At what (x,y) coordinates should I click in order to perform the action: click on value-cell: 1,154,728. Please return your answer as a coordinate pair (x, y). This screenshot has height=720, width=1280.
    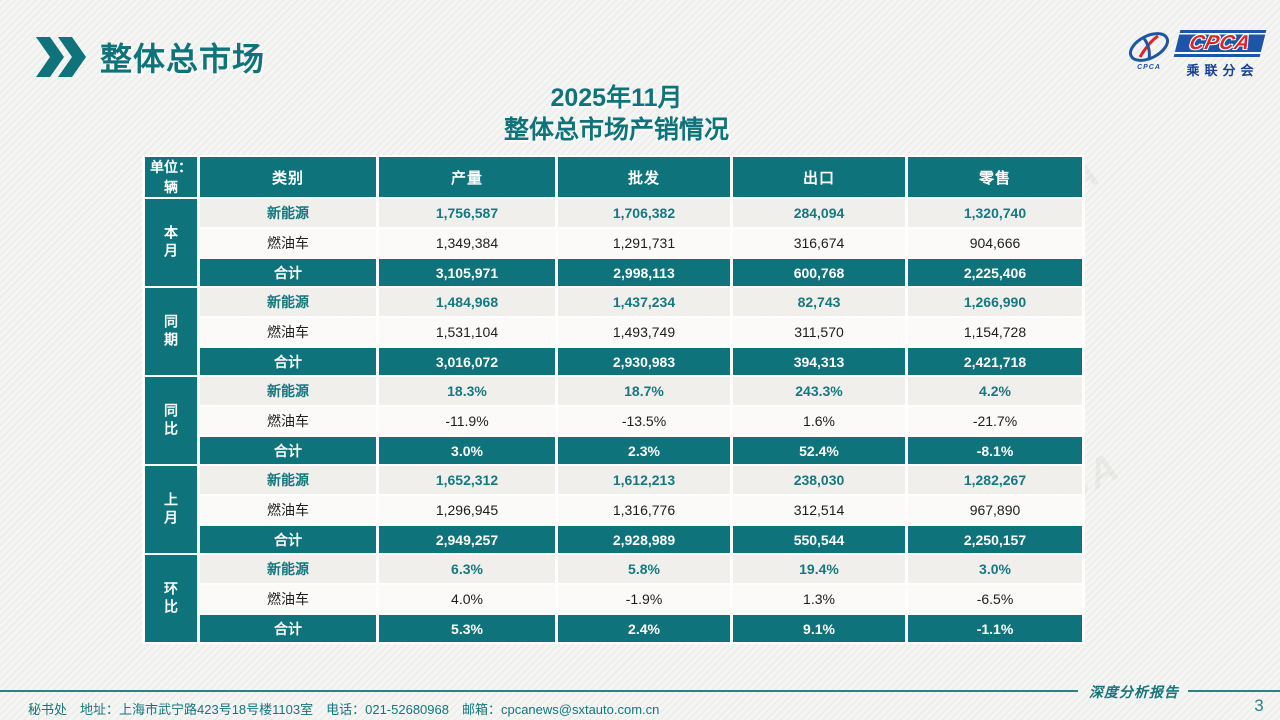
    Looking at the image, I should click on (995, 332).